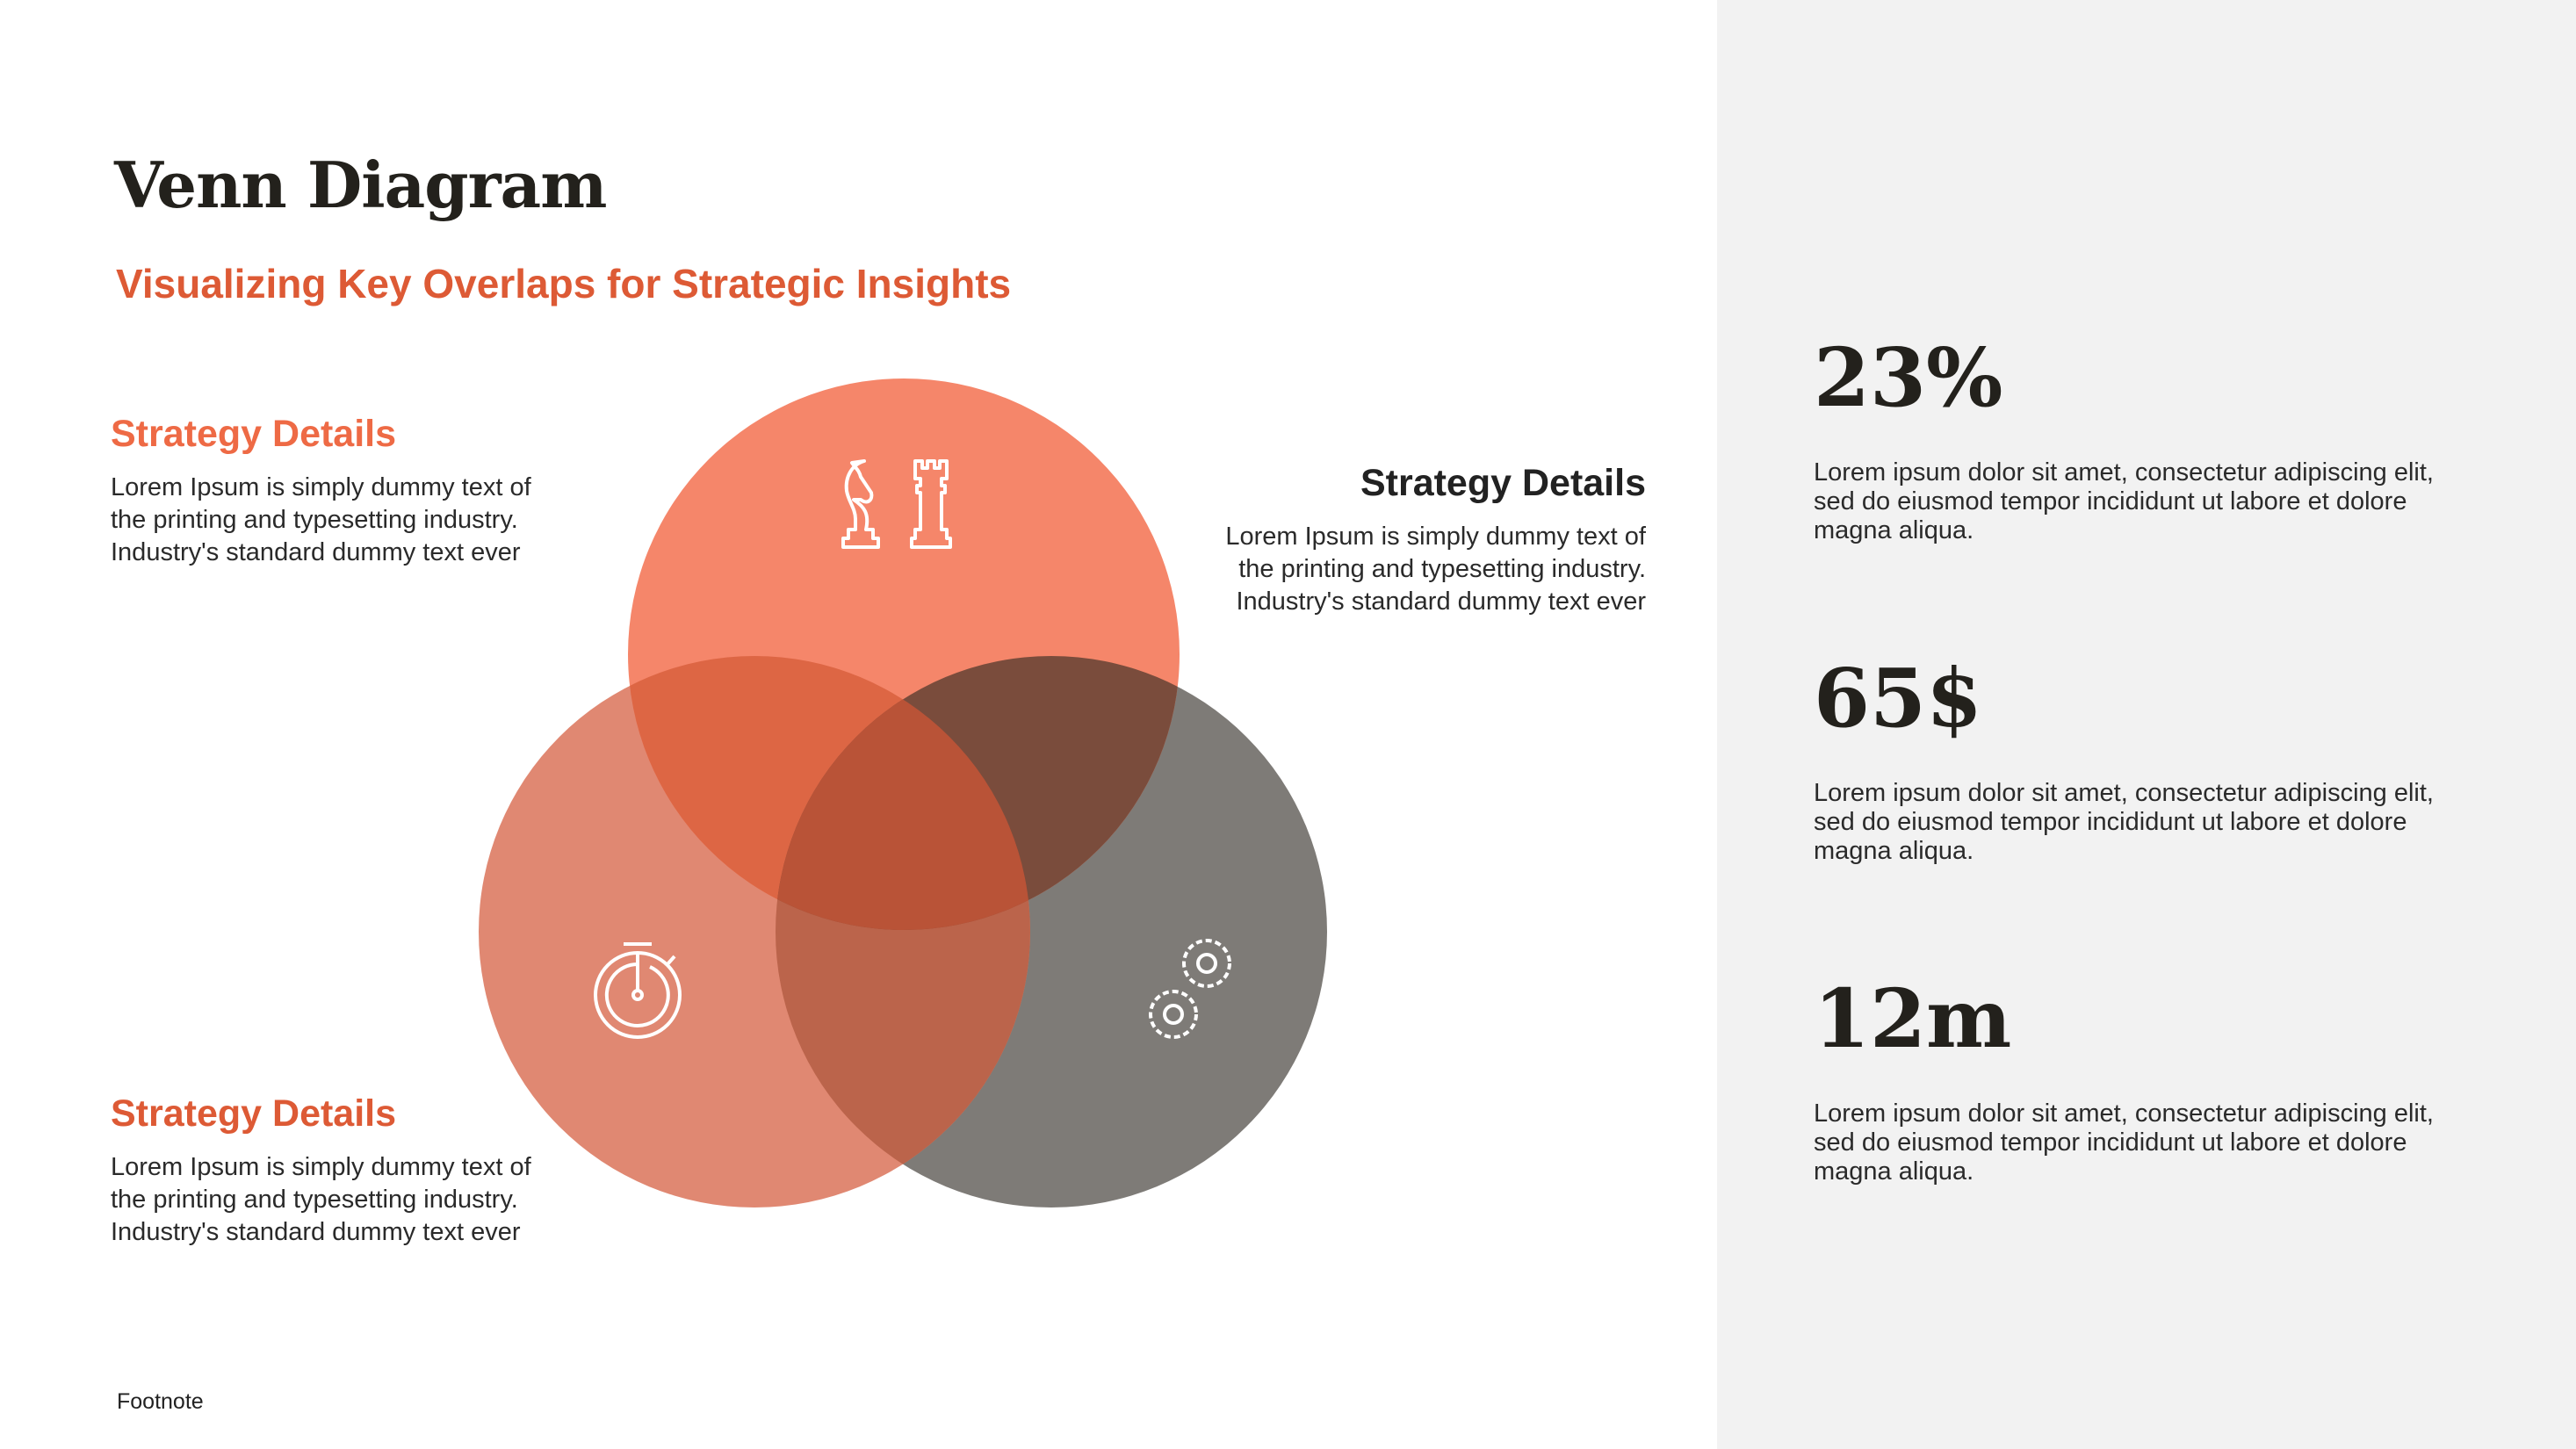  Describe the element at coordinates (360, 185) in the screenshot. I see `page-title: Venn Diagram` at that location.